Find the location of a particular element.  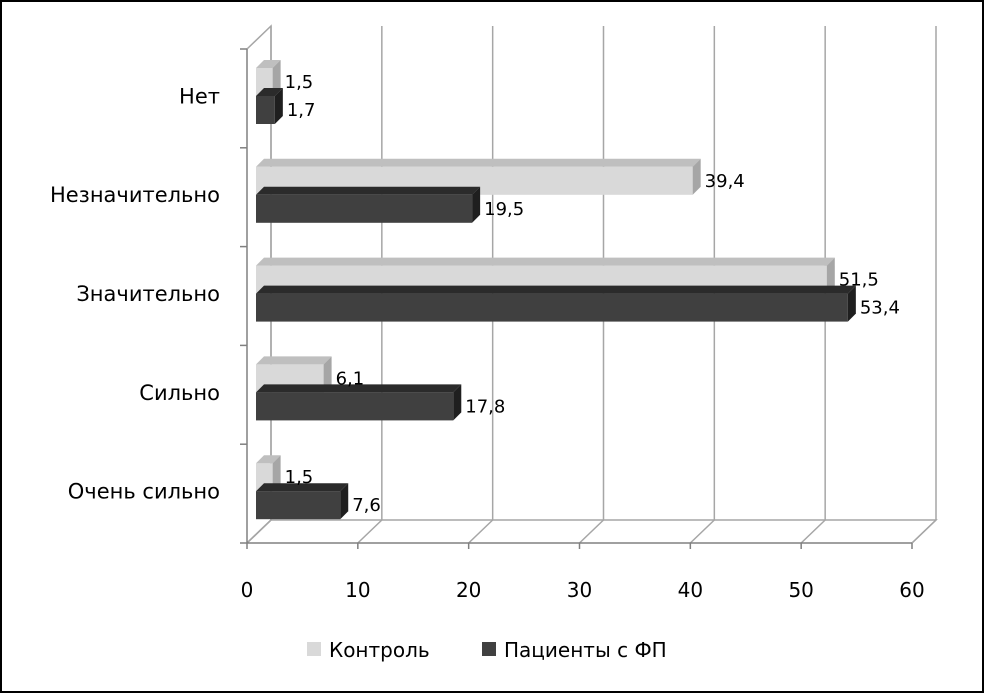

legend-label: Пациенты с ФП is located at coordinates (585, 650).